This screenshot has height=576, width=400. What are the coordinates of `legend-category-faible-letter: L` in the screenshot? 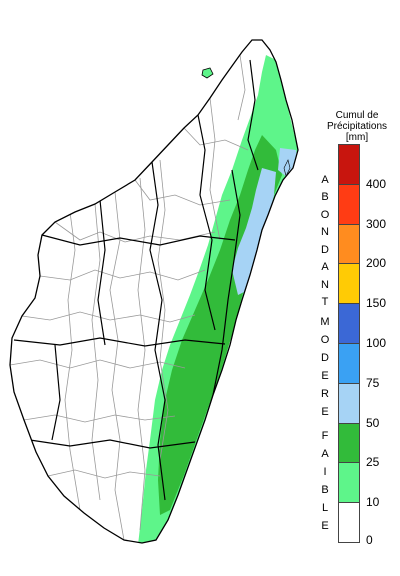 It's located at (325, 508).